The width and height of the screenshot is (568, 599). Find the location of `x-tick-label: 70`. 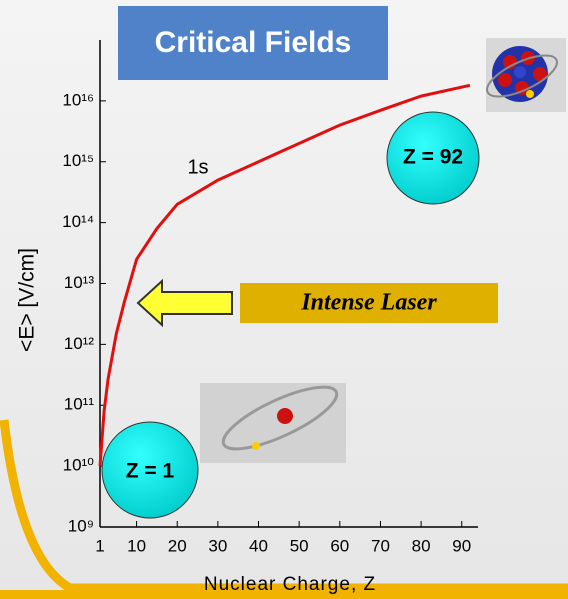

x-tick-label: 70 is located at coordinates (380, 545).